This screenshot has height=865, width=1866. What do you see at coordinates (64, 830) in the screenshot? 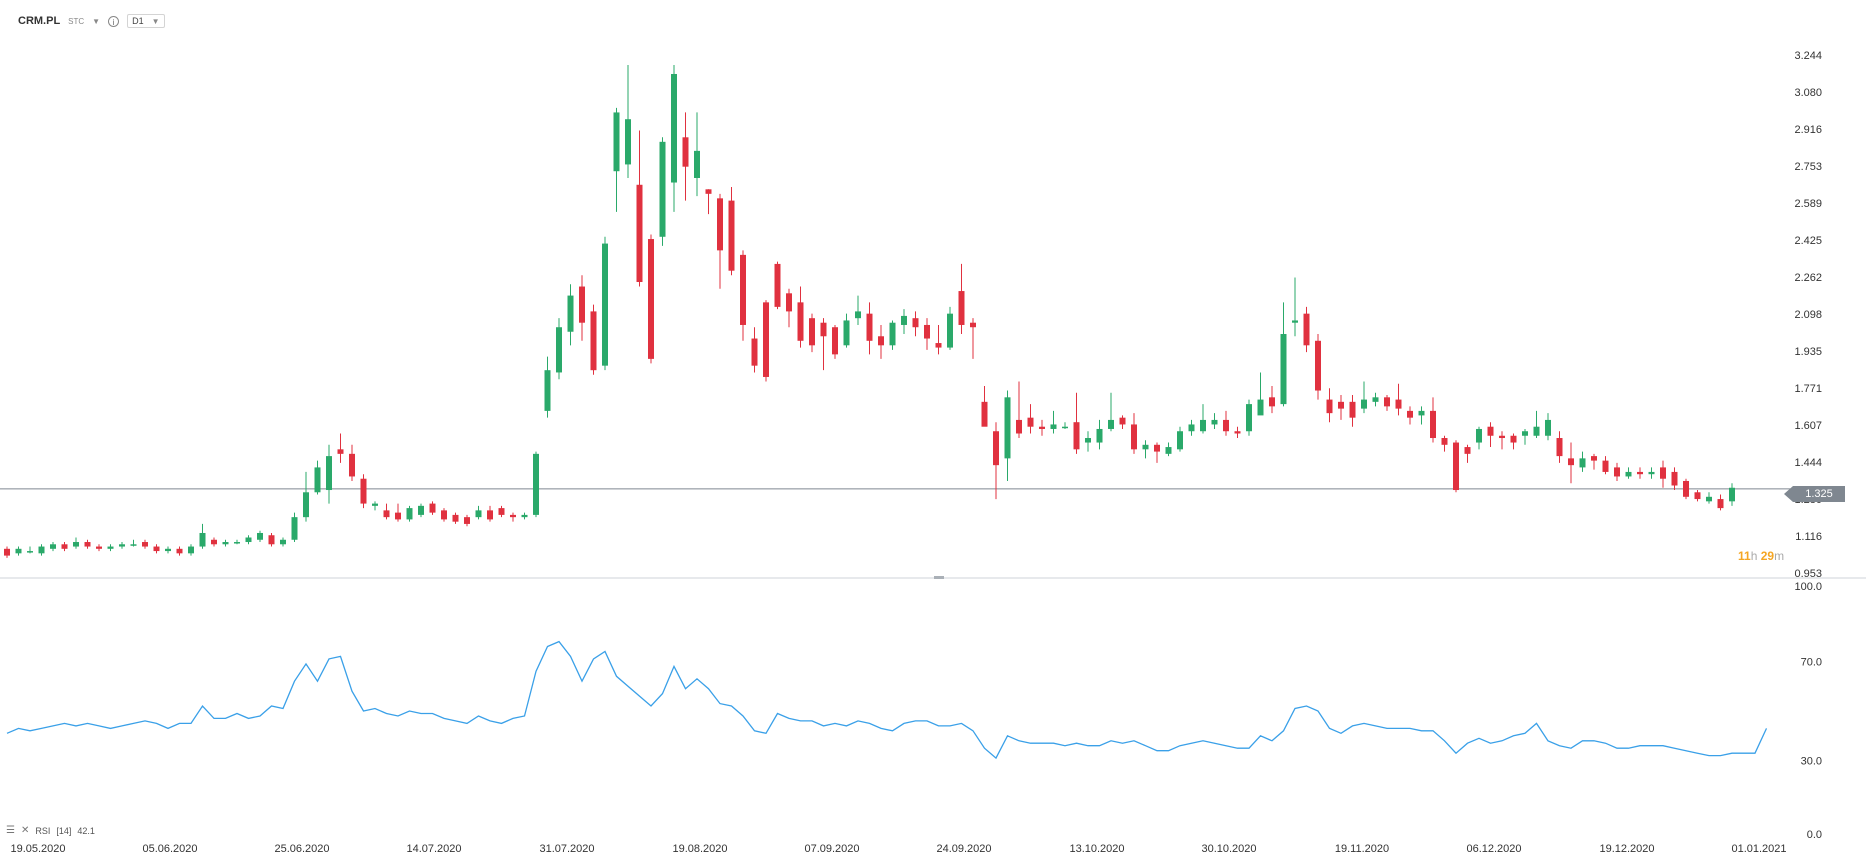
I see `rsi-legend-params: [14]` at bounding box center [64, 830].